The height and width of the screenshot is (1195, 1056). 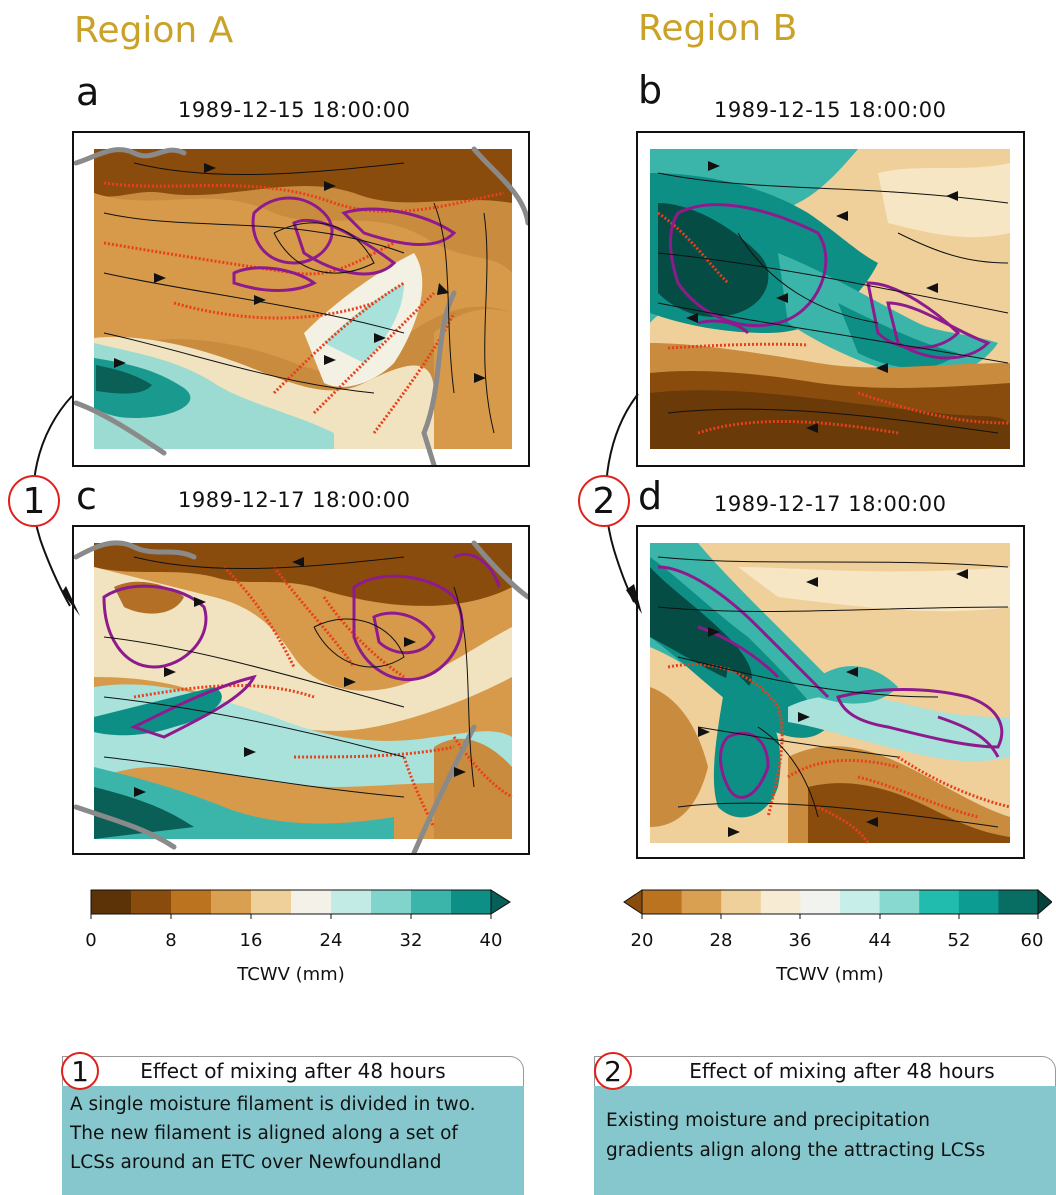 What do you see at coordinates (256, 1162) in the screenshot?
I see `note-box-one-line: LCSs around an ETC over Newfoundland` at bounding box center [256, 1162].